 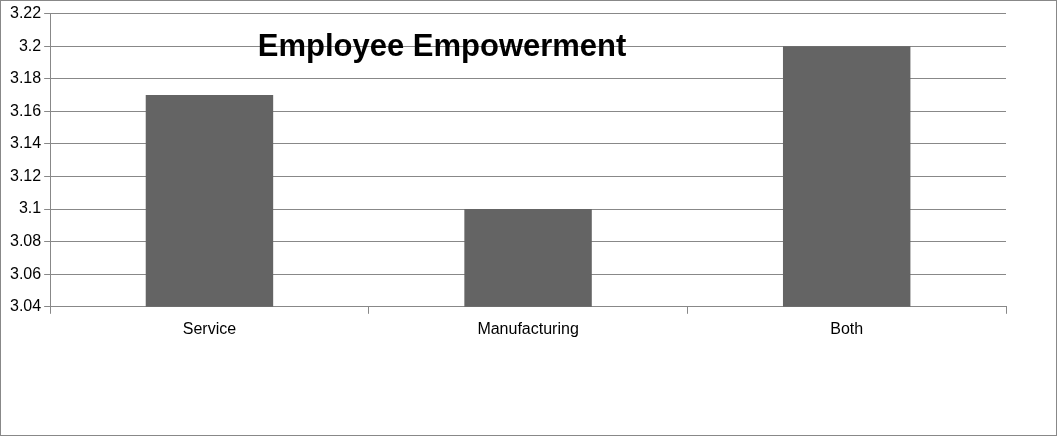 What do you see at coordinates (442, 45) in the screenshot?
I see `text: Employee Empowerment` at bounding box center [442, 45].